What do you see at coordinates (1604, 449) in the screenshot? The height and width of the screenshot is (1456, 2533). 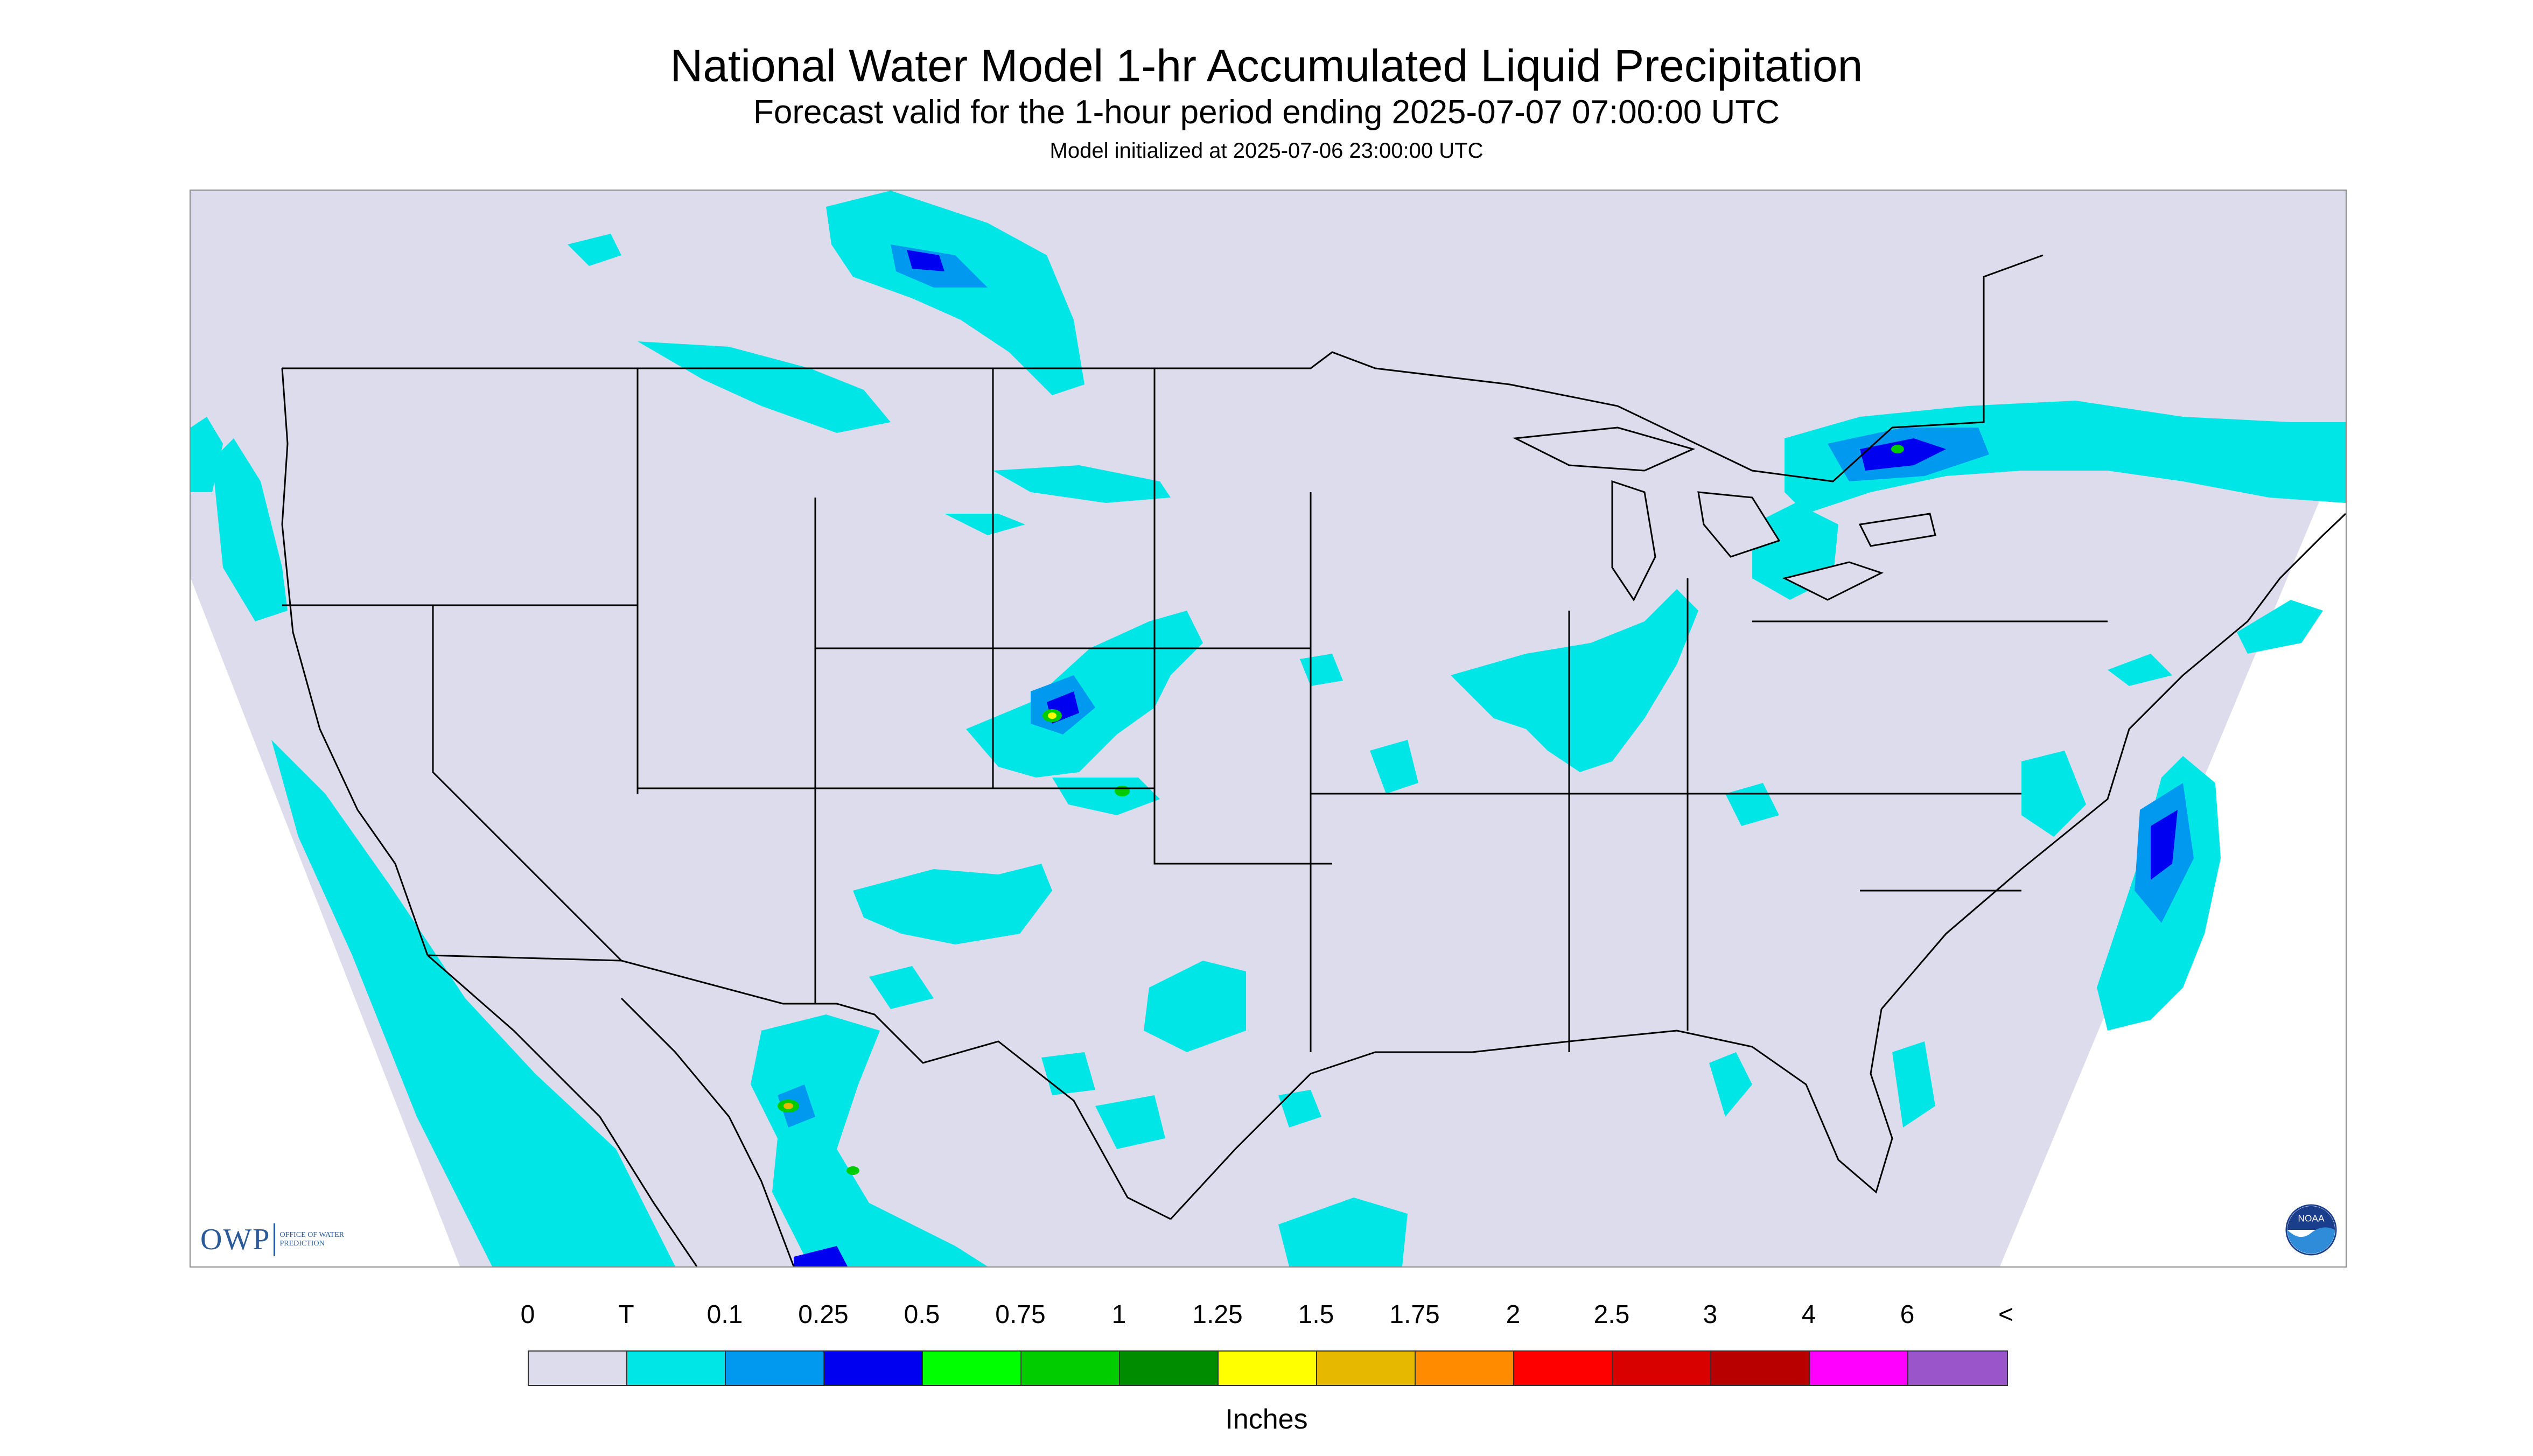 I see `lake-superior` at bounding box center [1604, 449].